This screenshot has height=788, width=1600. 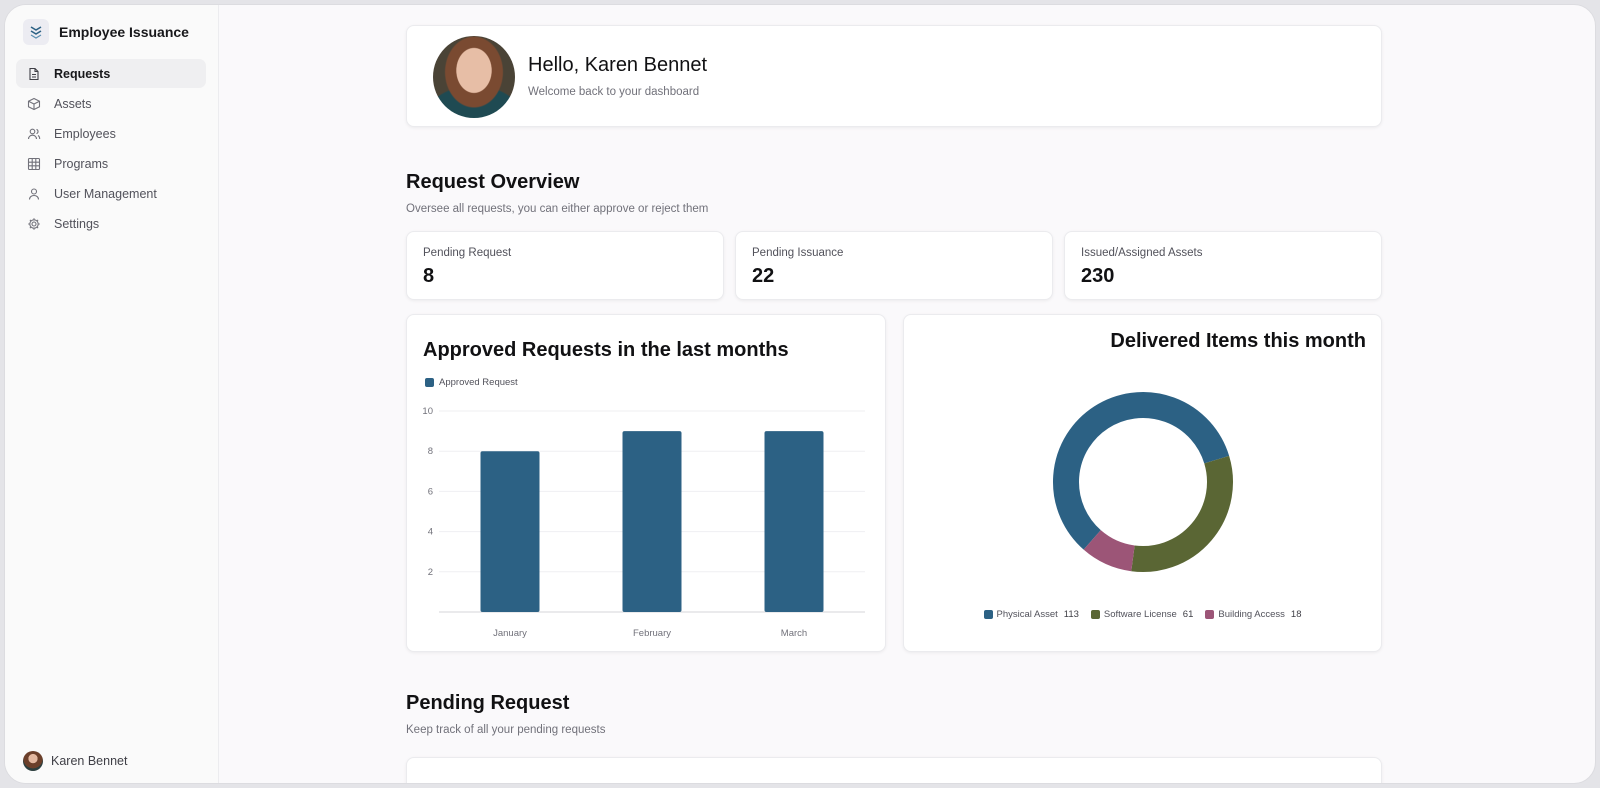 What do you see at coordinates (77, 223) in the screenshot?
I see `sidebar-item-label: Settings` at bounding box center [77, 223].